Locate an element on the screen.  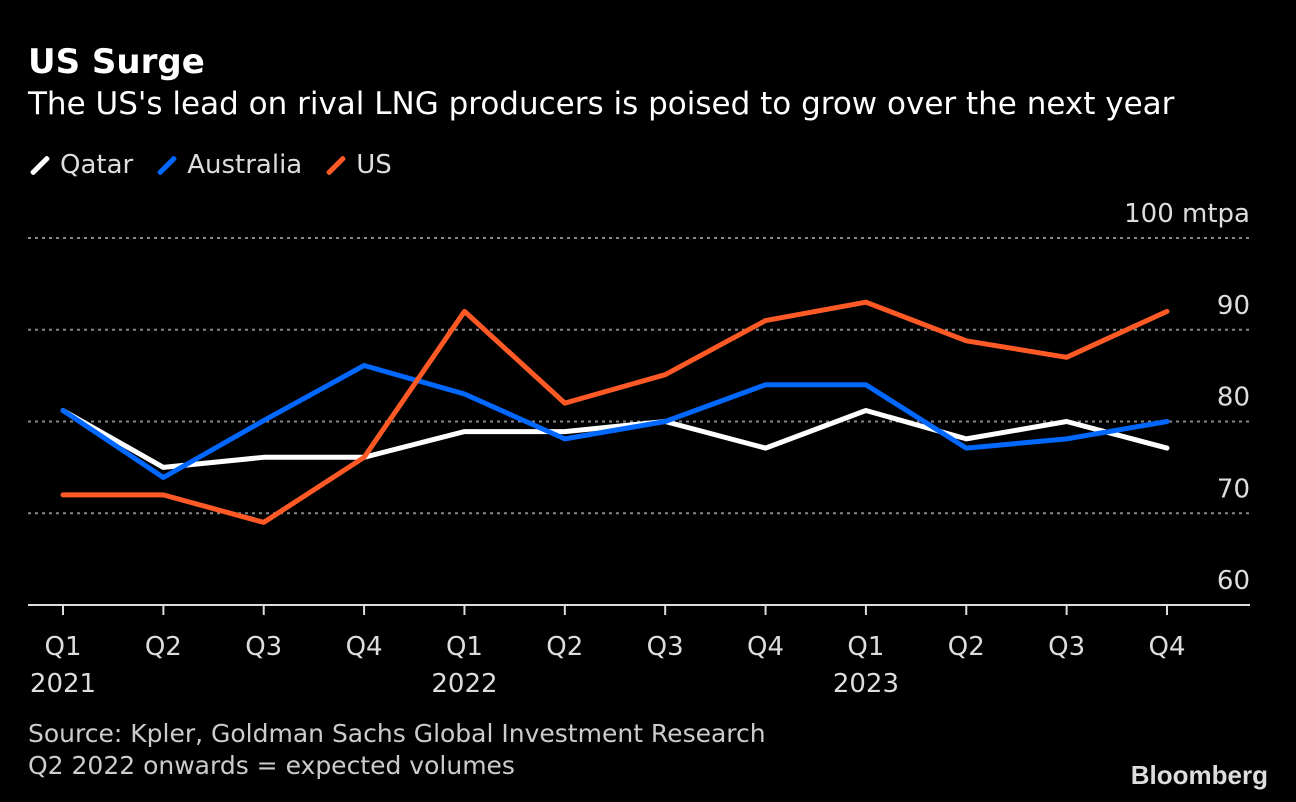
series-line-australia is located at coordinates (615, 421).